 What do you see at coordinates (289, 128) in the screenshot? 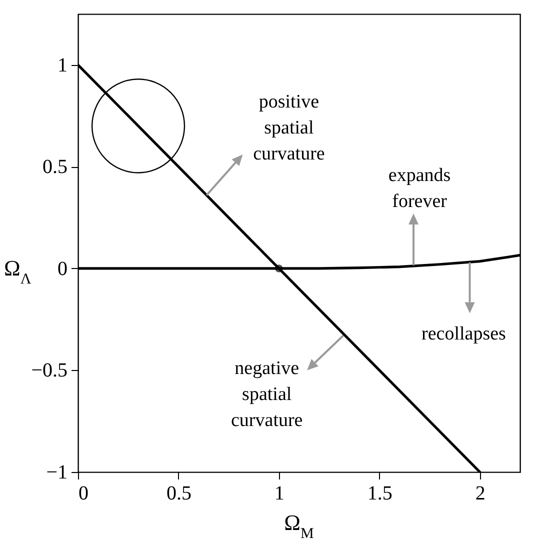
I see `annotation: positive spatial curvature` at bounding box center [289, 128].